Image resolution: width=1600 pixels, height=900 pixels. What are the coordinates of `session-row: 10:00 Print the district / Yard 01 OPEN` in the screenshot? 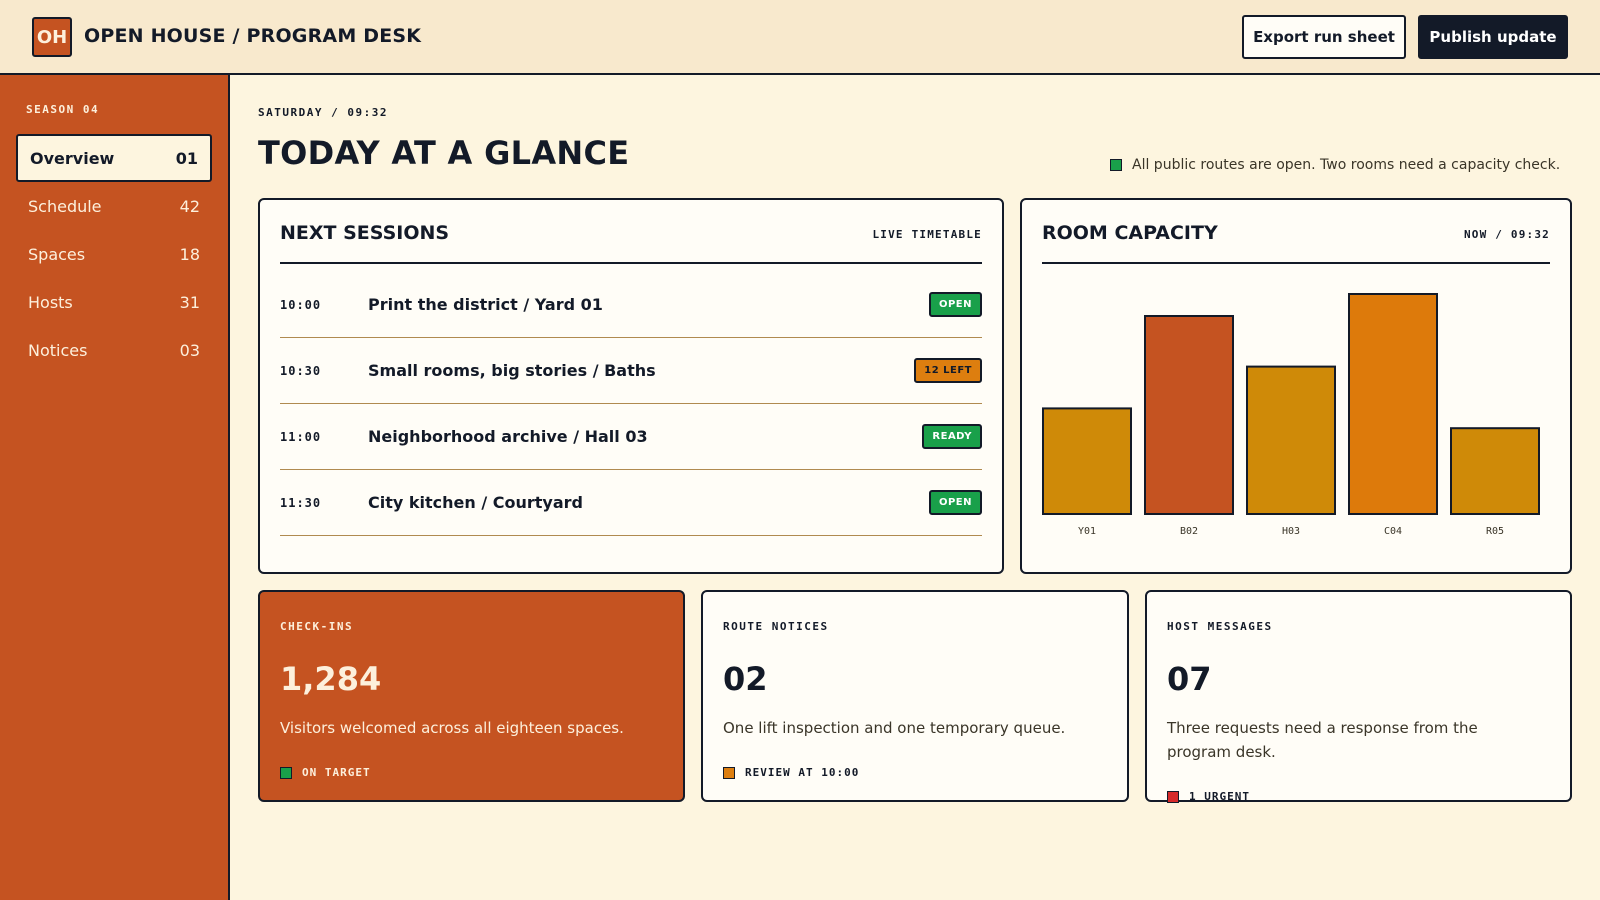 It's located at (631, 305).